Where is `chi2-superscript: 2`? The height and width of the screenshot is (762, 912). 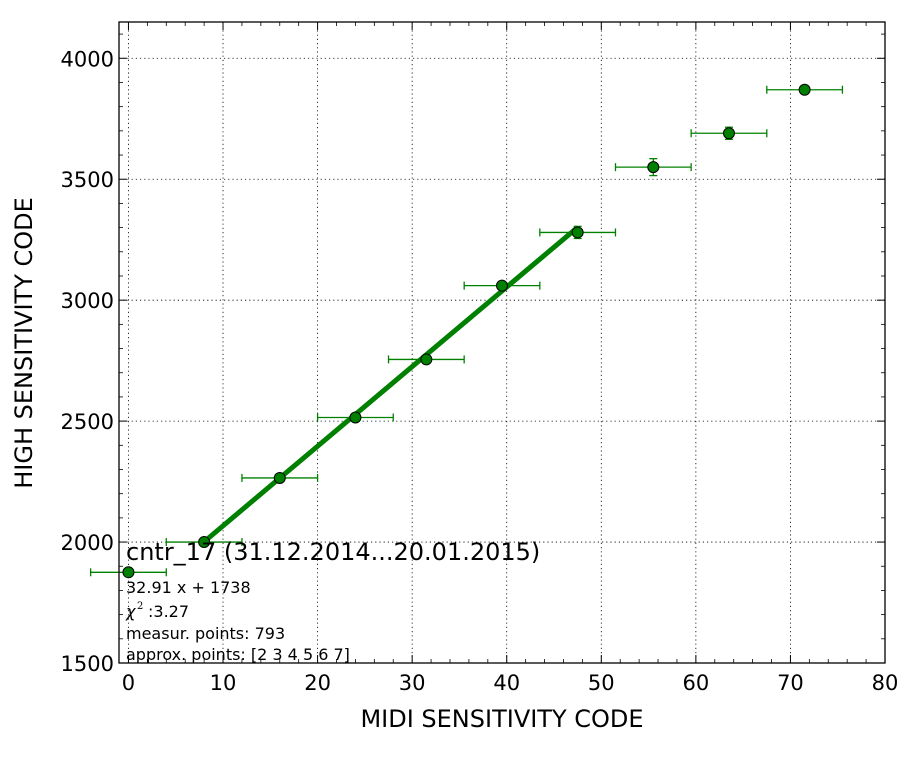
chi2-superscript: 2 is located at coordinates (140, 606).